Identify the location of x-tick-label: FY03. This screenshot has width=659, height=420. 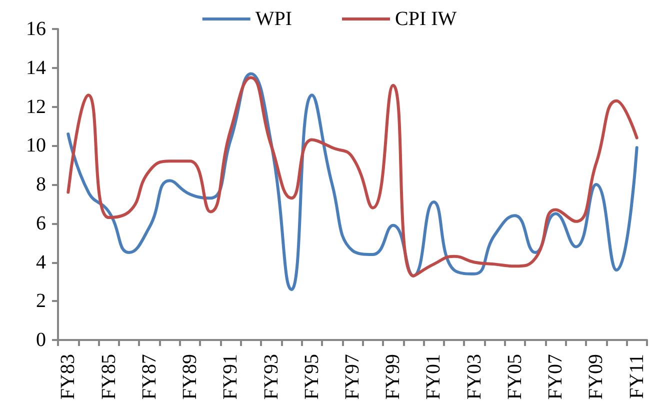
(474, 377).